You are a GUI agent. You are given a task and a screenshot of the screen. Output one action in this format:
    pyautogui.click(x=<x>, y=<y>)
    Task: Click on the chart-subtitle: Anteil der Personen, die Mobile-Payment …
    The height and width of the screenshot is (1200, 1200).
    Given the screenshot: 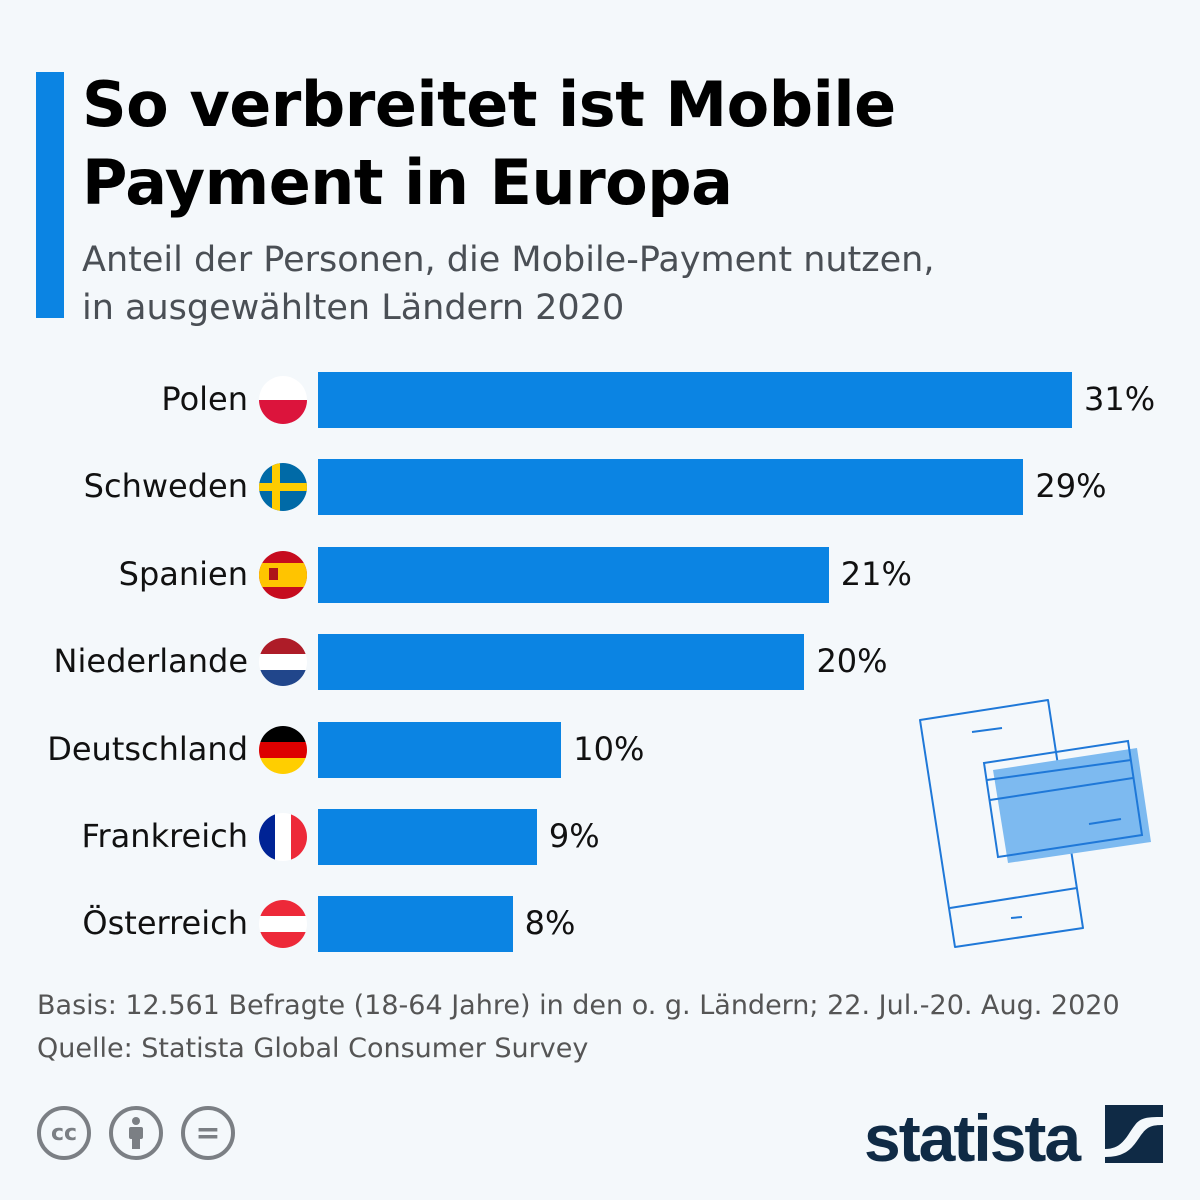 What is the action you would take?
    pyautogui.click(x=582, y=284)
    